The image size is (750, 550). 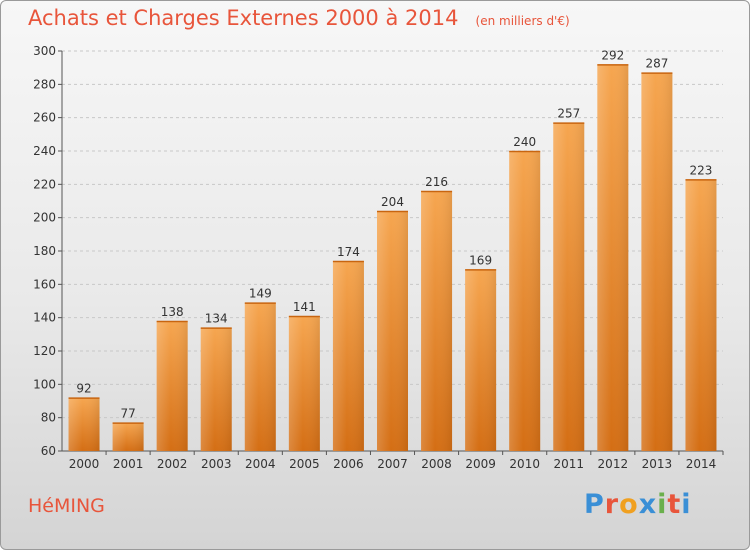 What do you see at coordinates (701, 170) in the screenshot?
I see `data-label-2014: 223` at bounding box center [701, 170].